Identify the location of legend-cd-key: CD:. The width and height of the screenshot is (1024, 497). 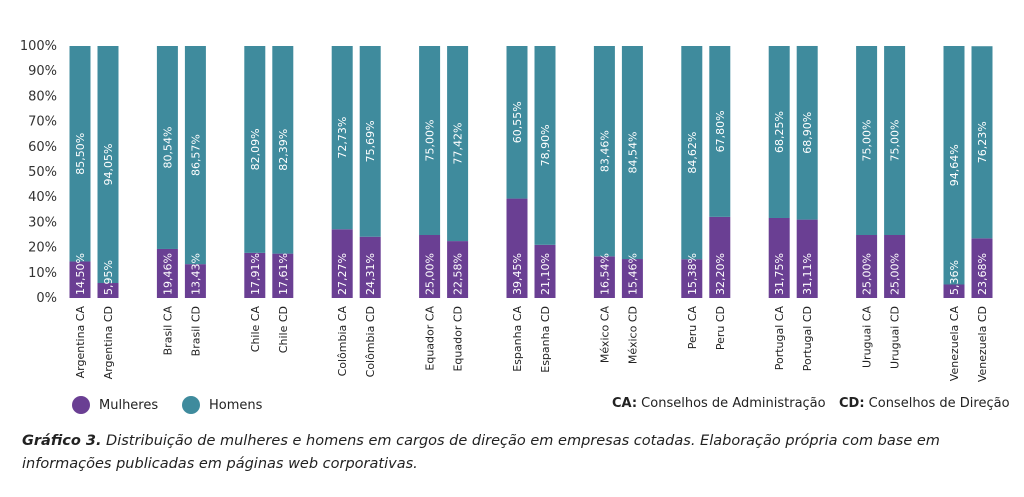
(852, 403).